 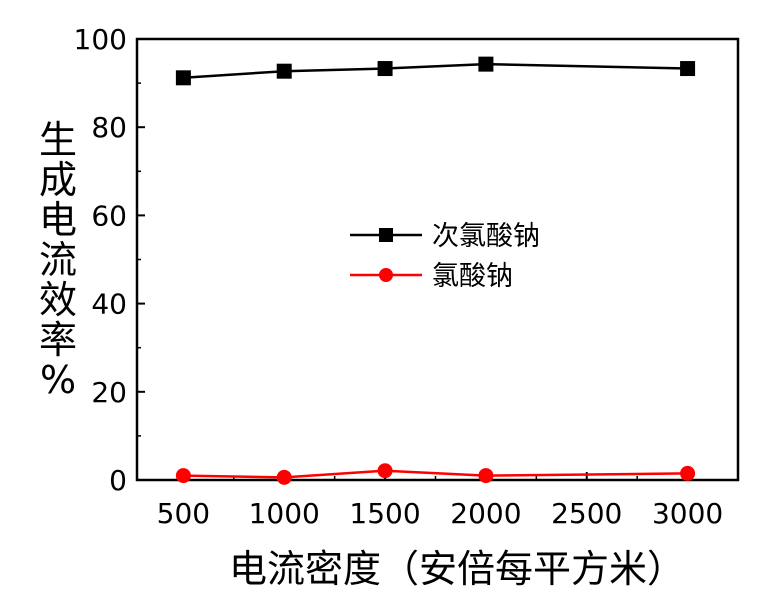 What do you see at coordinates (109, 215) in the screenshot?
I see `y-tick-label: 60` at bounding box center [109, 215].